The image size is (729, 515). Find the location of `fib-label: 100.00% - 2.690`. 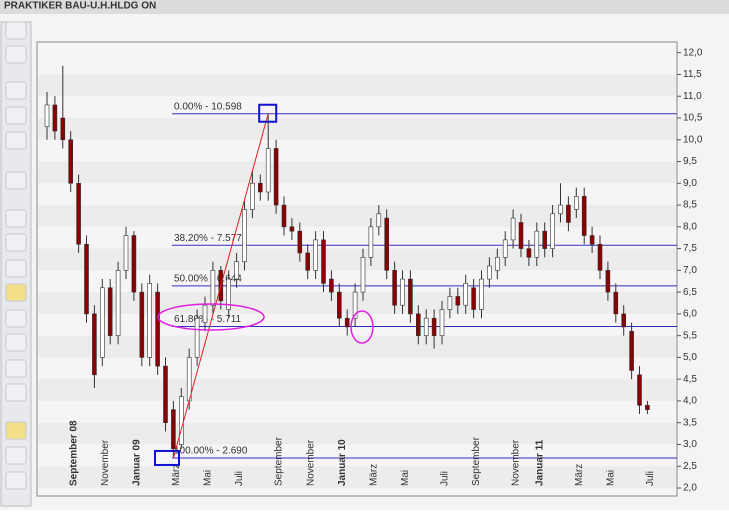

fib-label: 100.00% - 2.690 is located at coordinates (211, 451).